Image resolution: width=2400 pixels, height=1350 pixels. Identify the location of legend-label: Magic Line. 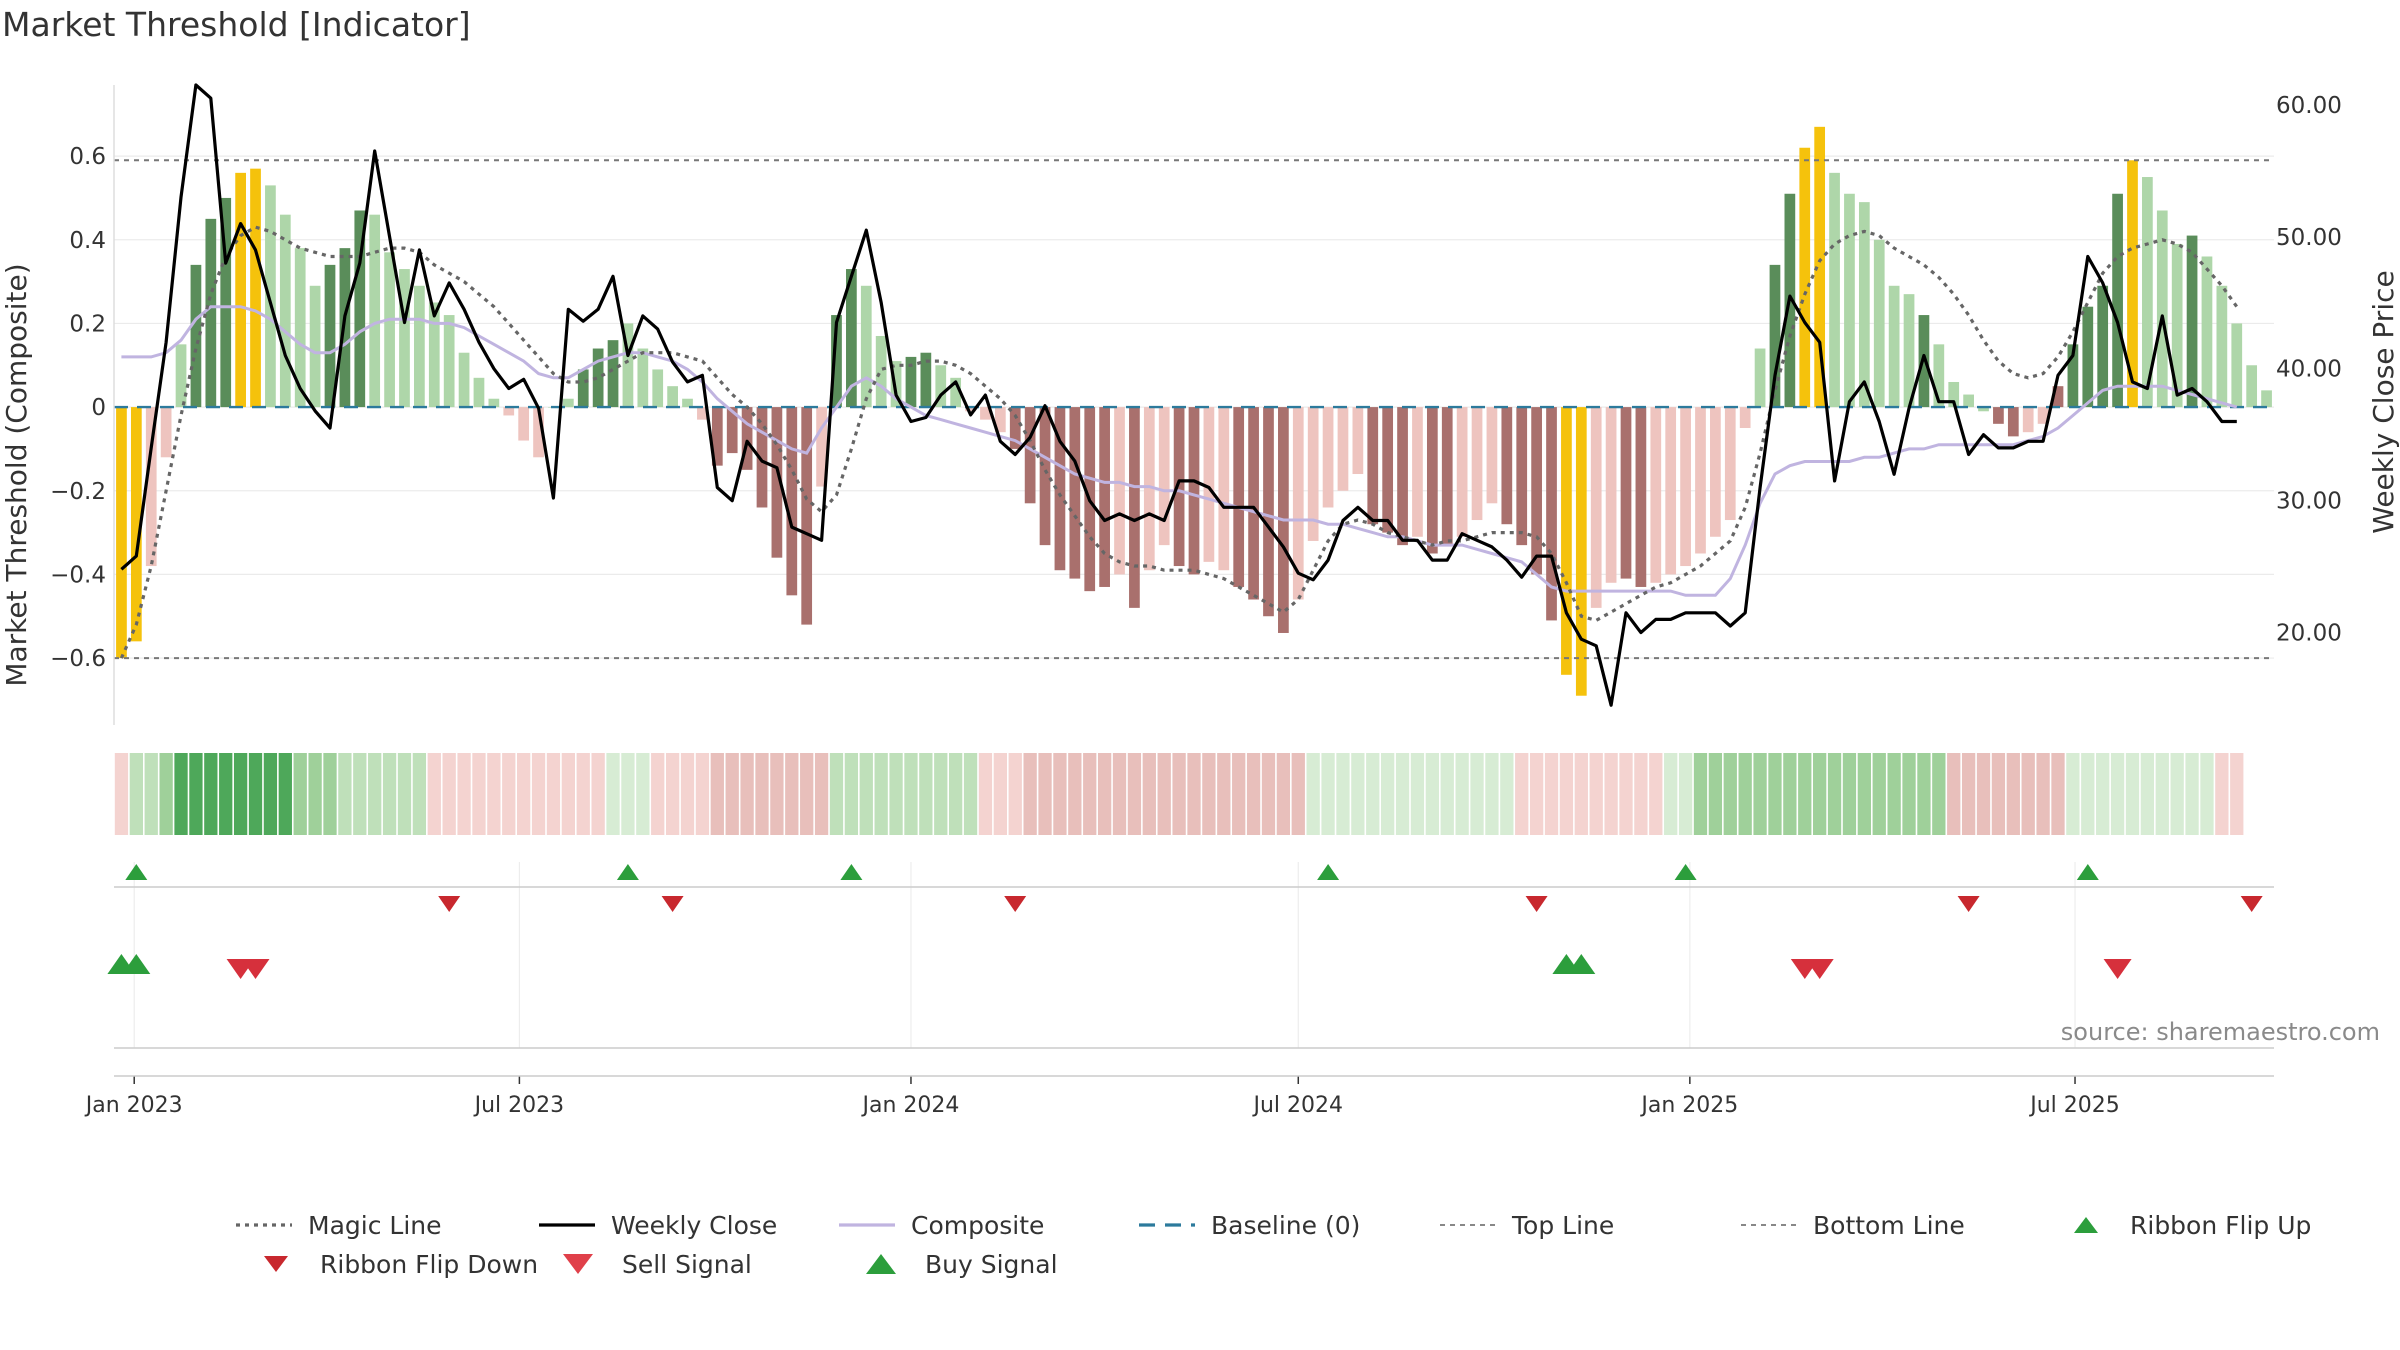
(375, 1225).